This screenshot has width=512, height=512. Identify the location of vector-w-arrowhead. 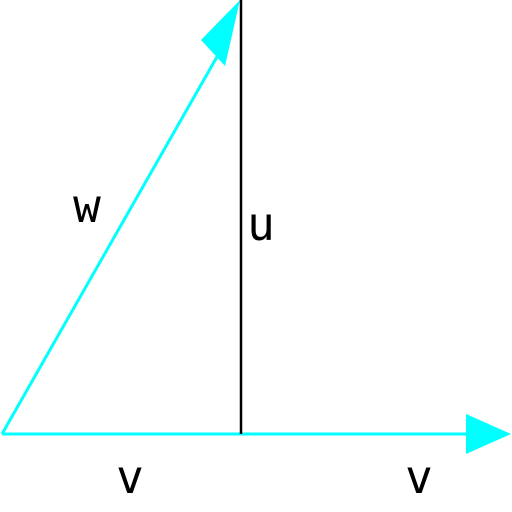
(220, 33).